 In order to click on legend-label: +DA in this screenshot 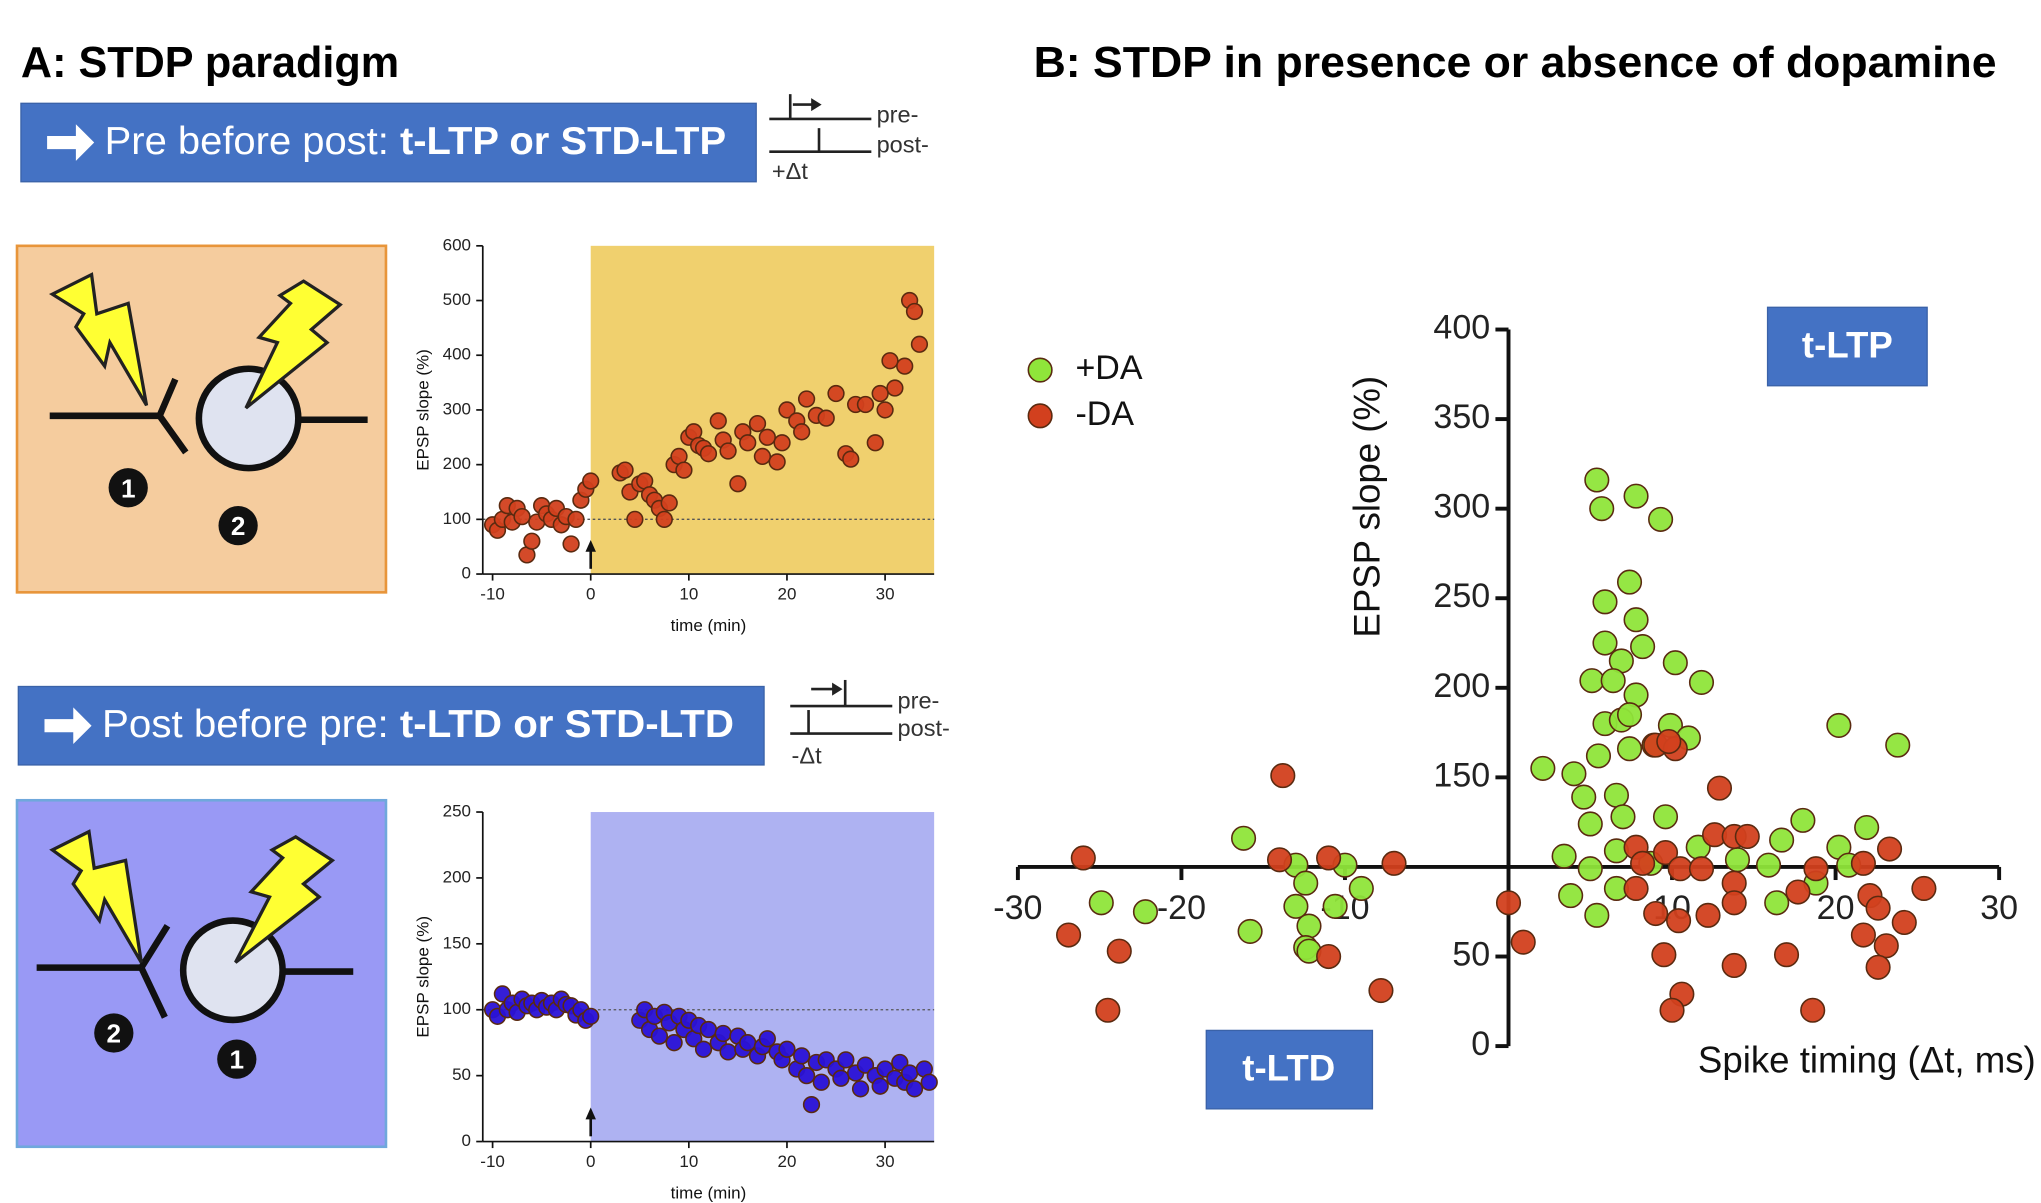, I will do `click(1108, 368)`.